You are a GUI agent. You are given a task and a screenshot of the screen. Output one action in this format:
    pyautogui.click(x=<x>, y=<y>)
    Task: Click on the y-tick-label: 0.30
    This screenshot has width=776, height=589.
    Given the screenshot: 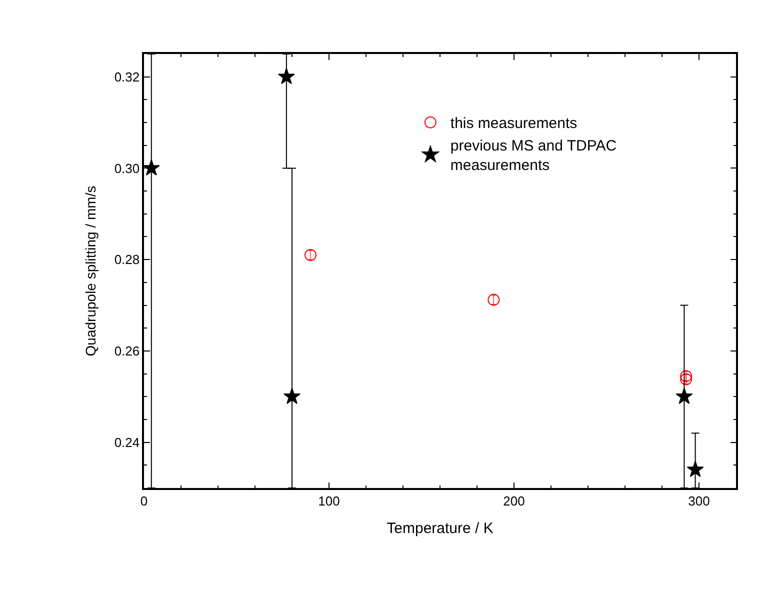 What is the action you would take?
    pyautogui.click(x=127, y=168)
    